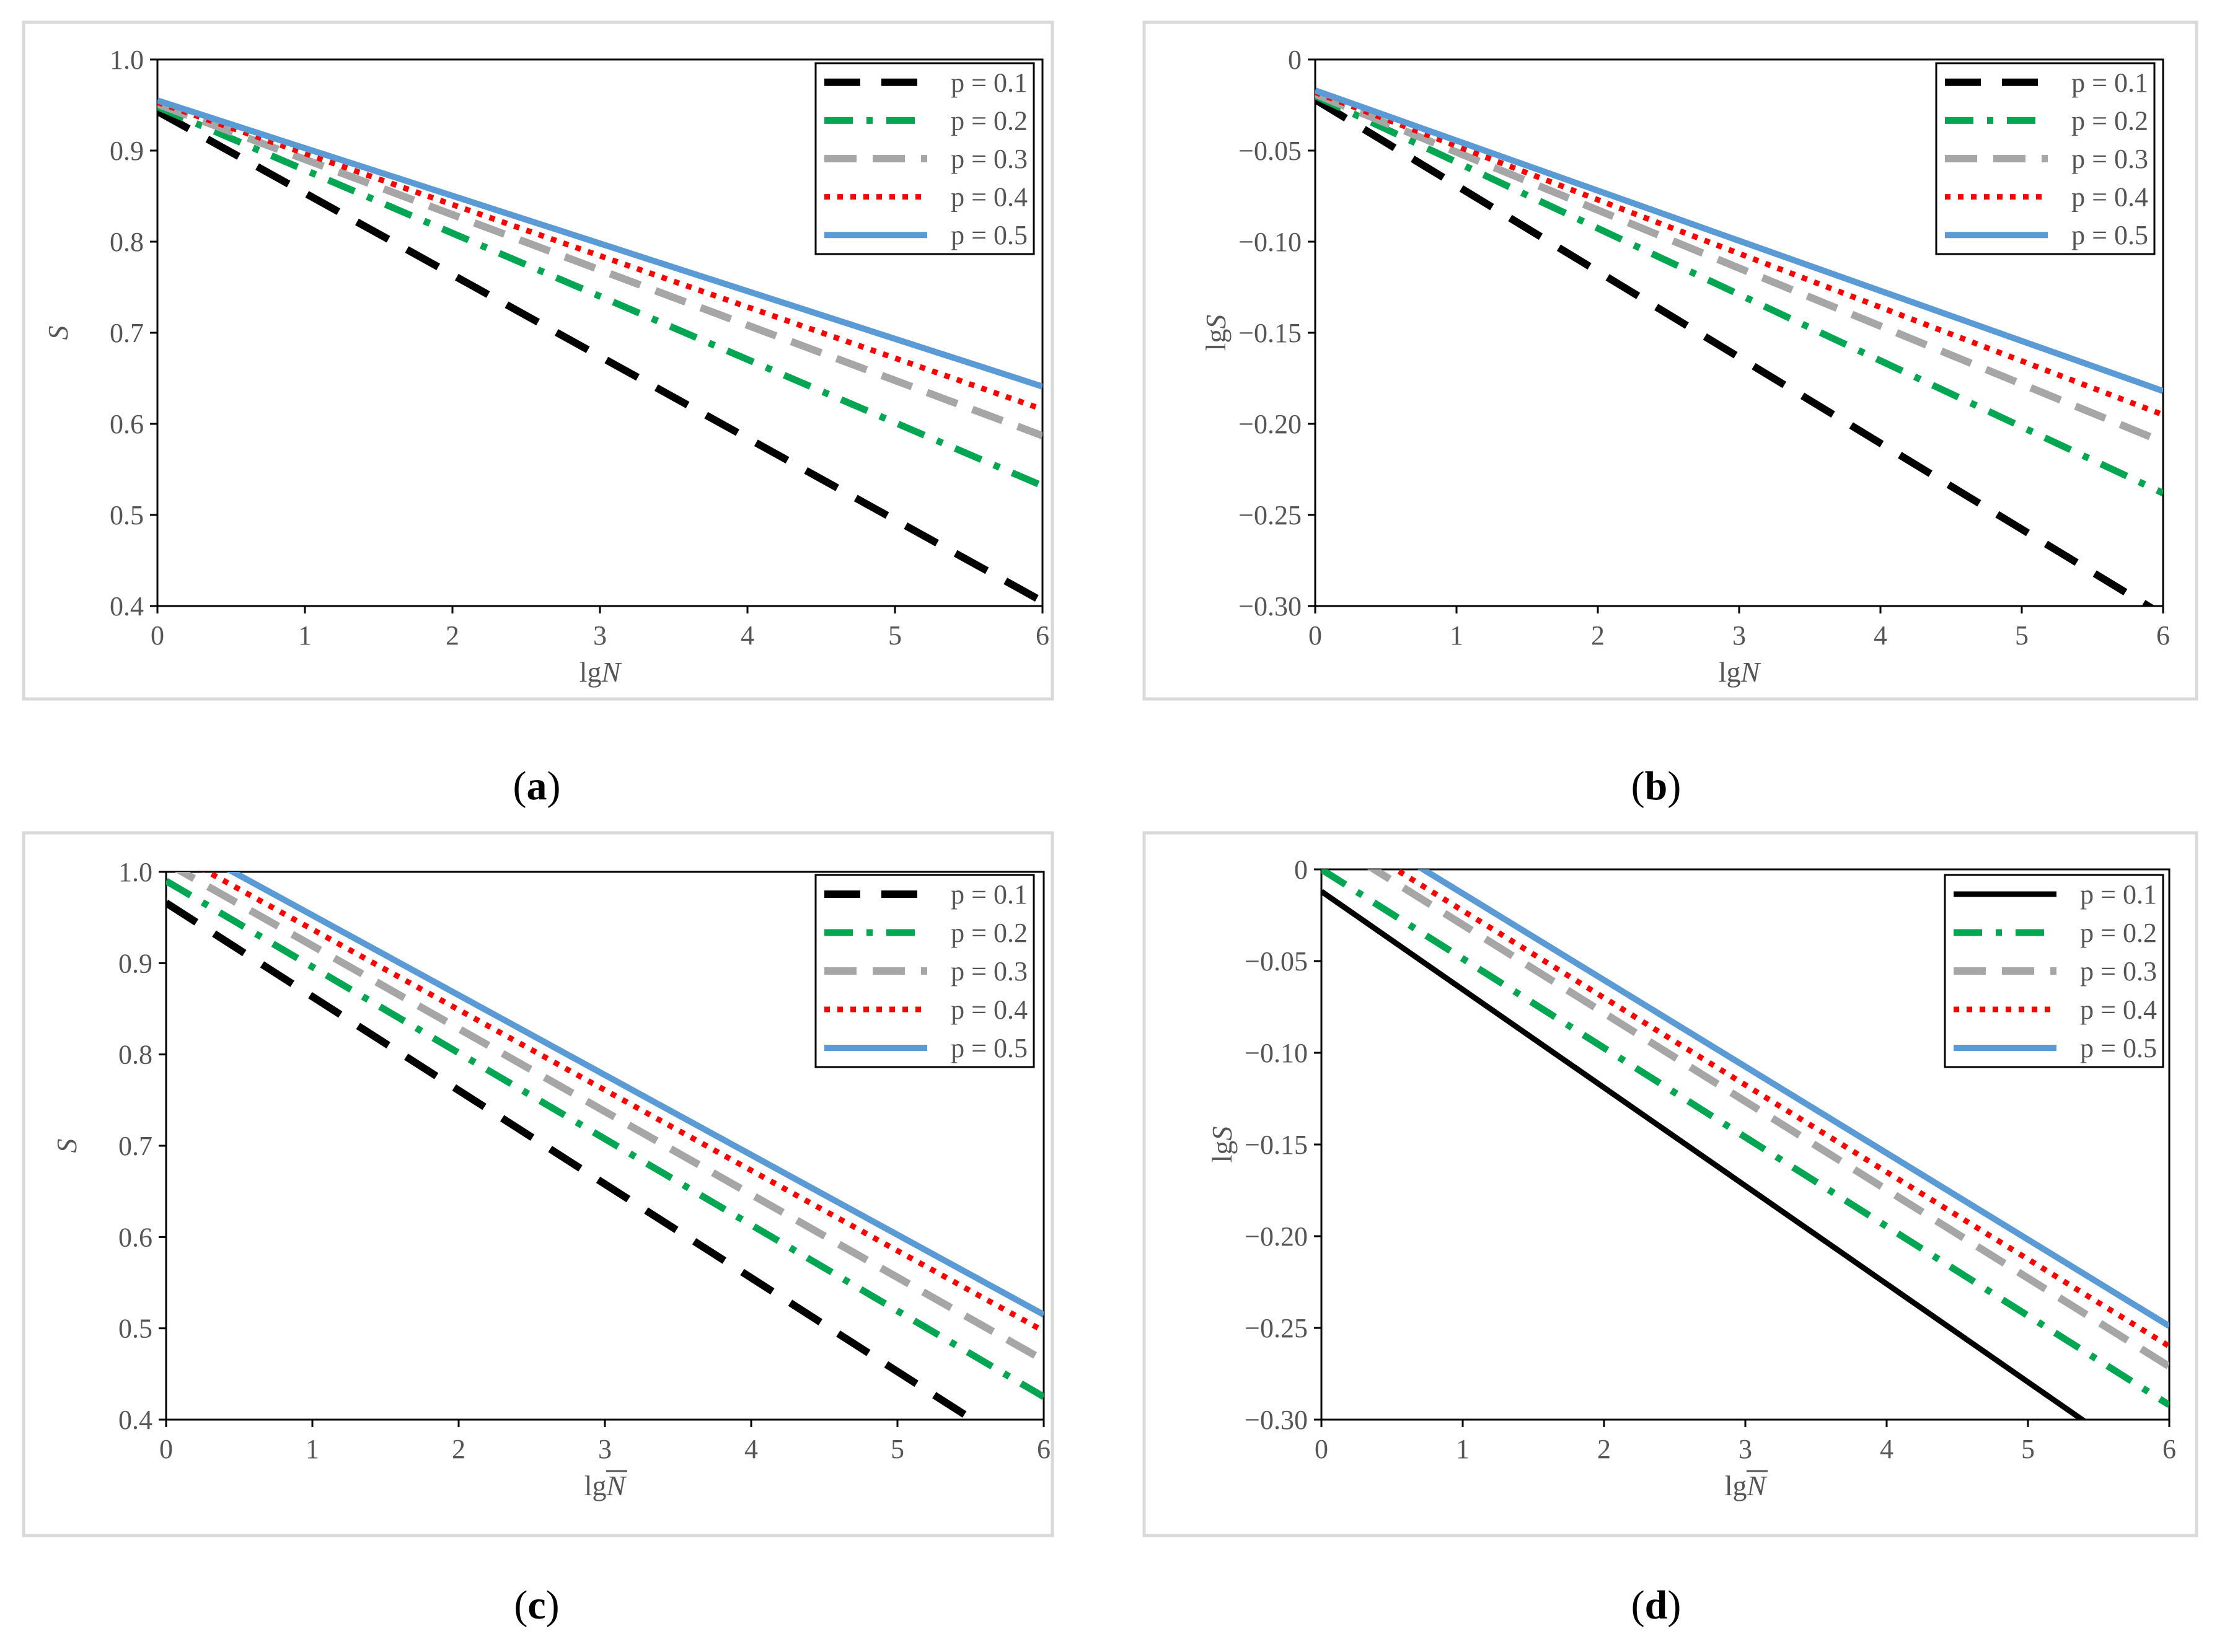 This screenshot has width=2217, height=1652. I want to click on panel-caption: (d), so click(1656, 1605).